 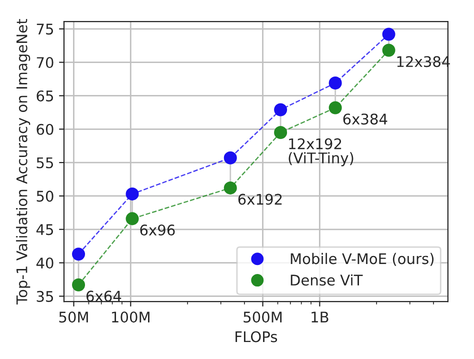 What do you see at coordinates (44, 29) in the screenshot?
I see `y-tick-label: 75` at bounding box center [44, 29].